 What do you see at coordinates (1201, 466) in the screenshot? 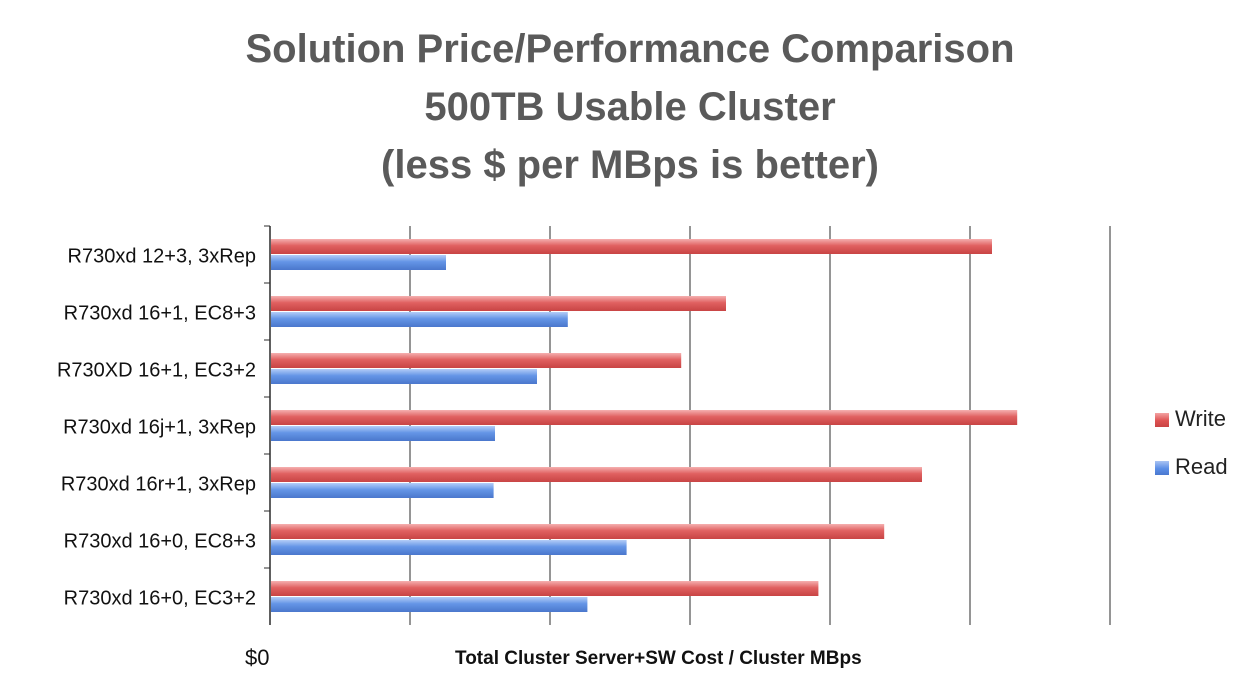
I see `legend-read-label: Read` at bounding box center [1201, 466].